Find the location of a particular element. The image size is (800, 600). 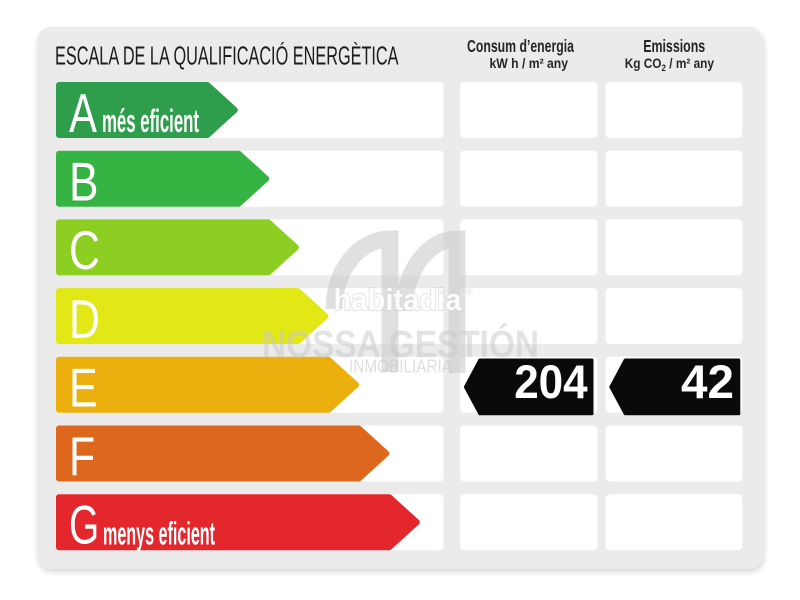

svg-text: A is located at coordinates (83, 113).